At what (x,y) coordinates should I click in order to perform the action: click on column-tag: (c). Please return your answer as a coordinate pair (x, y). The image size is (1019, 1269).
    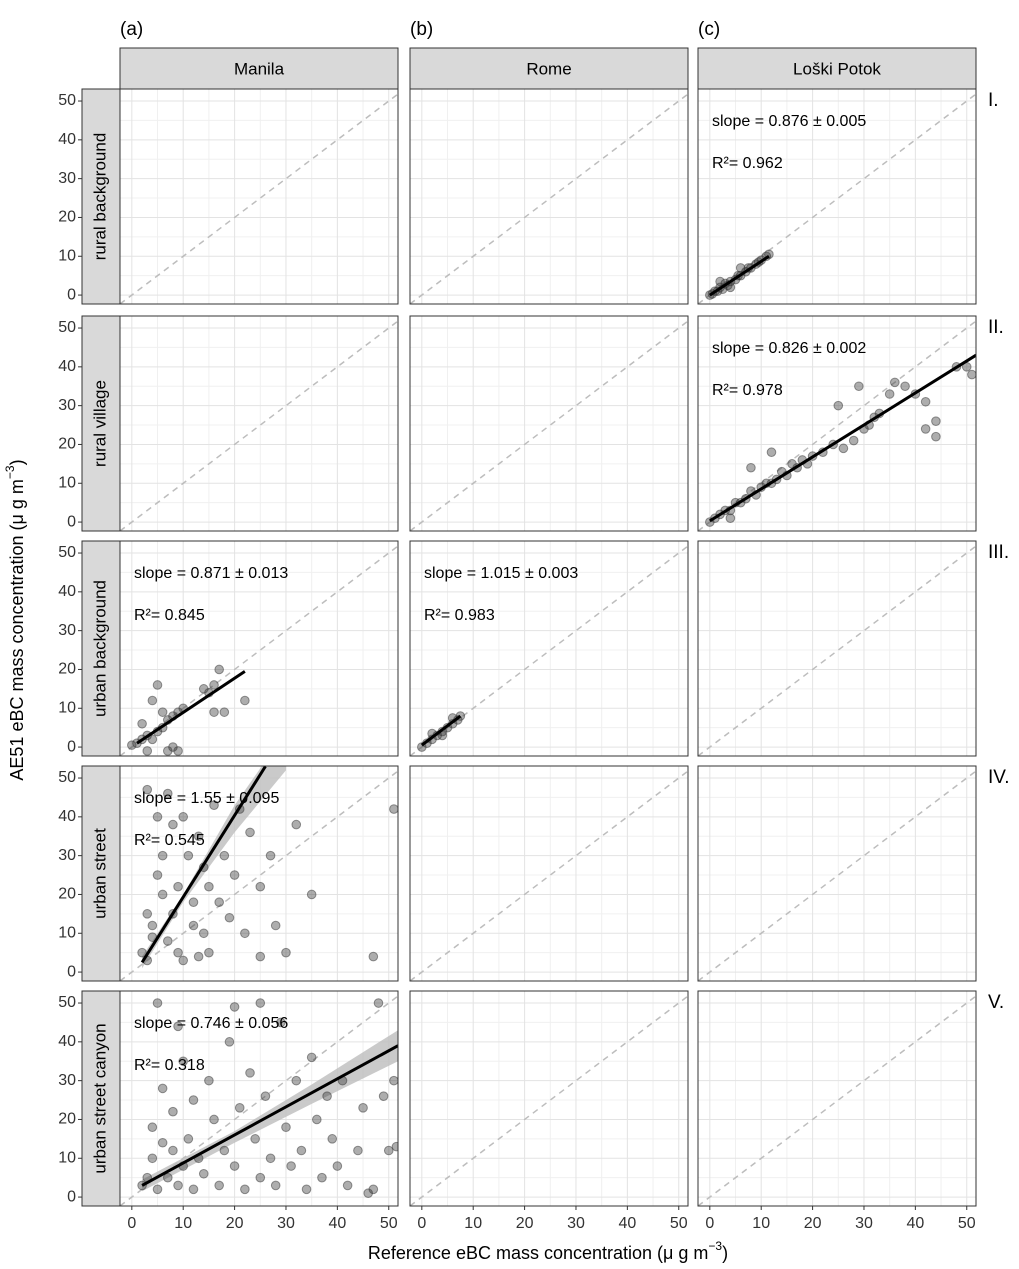
    Looking at the image, I should click on (709, 29).